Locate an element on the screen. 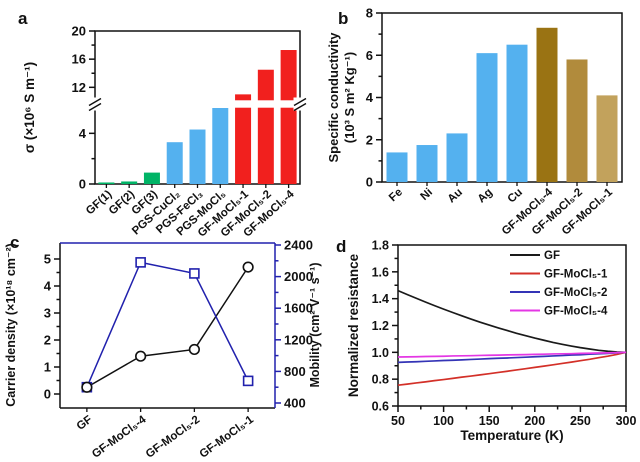 This screenshot has height=462, width=640. x-tick-label: 250 is located at coordinates (580, 421).